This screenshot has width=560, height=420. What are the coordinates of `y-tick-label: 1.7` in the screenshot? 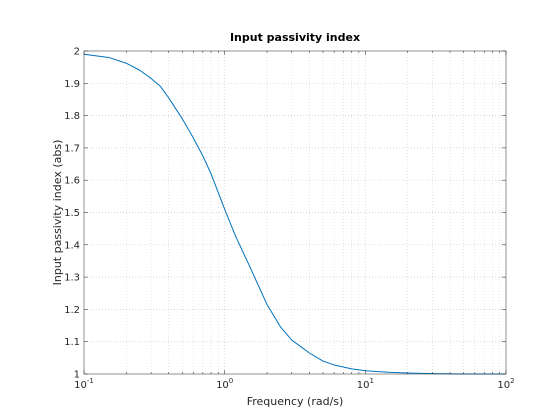 It's located at (72, 148).